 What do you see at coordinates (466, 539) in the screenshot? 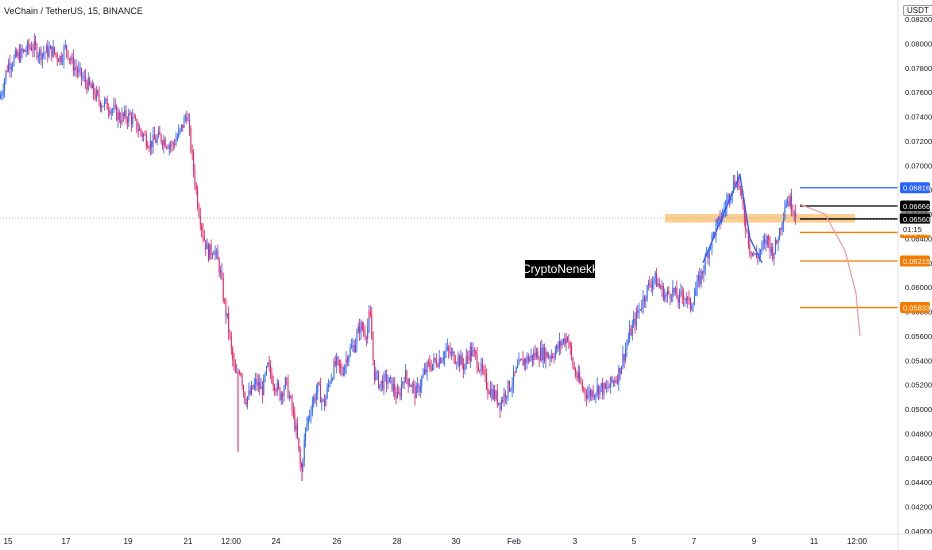
I see `time-axis: 15 17 19 21 12:00 24 26 28 30 Feb 3 5 7 9 11 12:00` at bounding box center [466, 539].